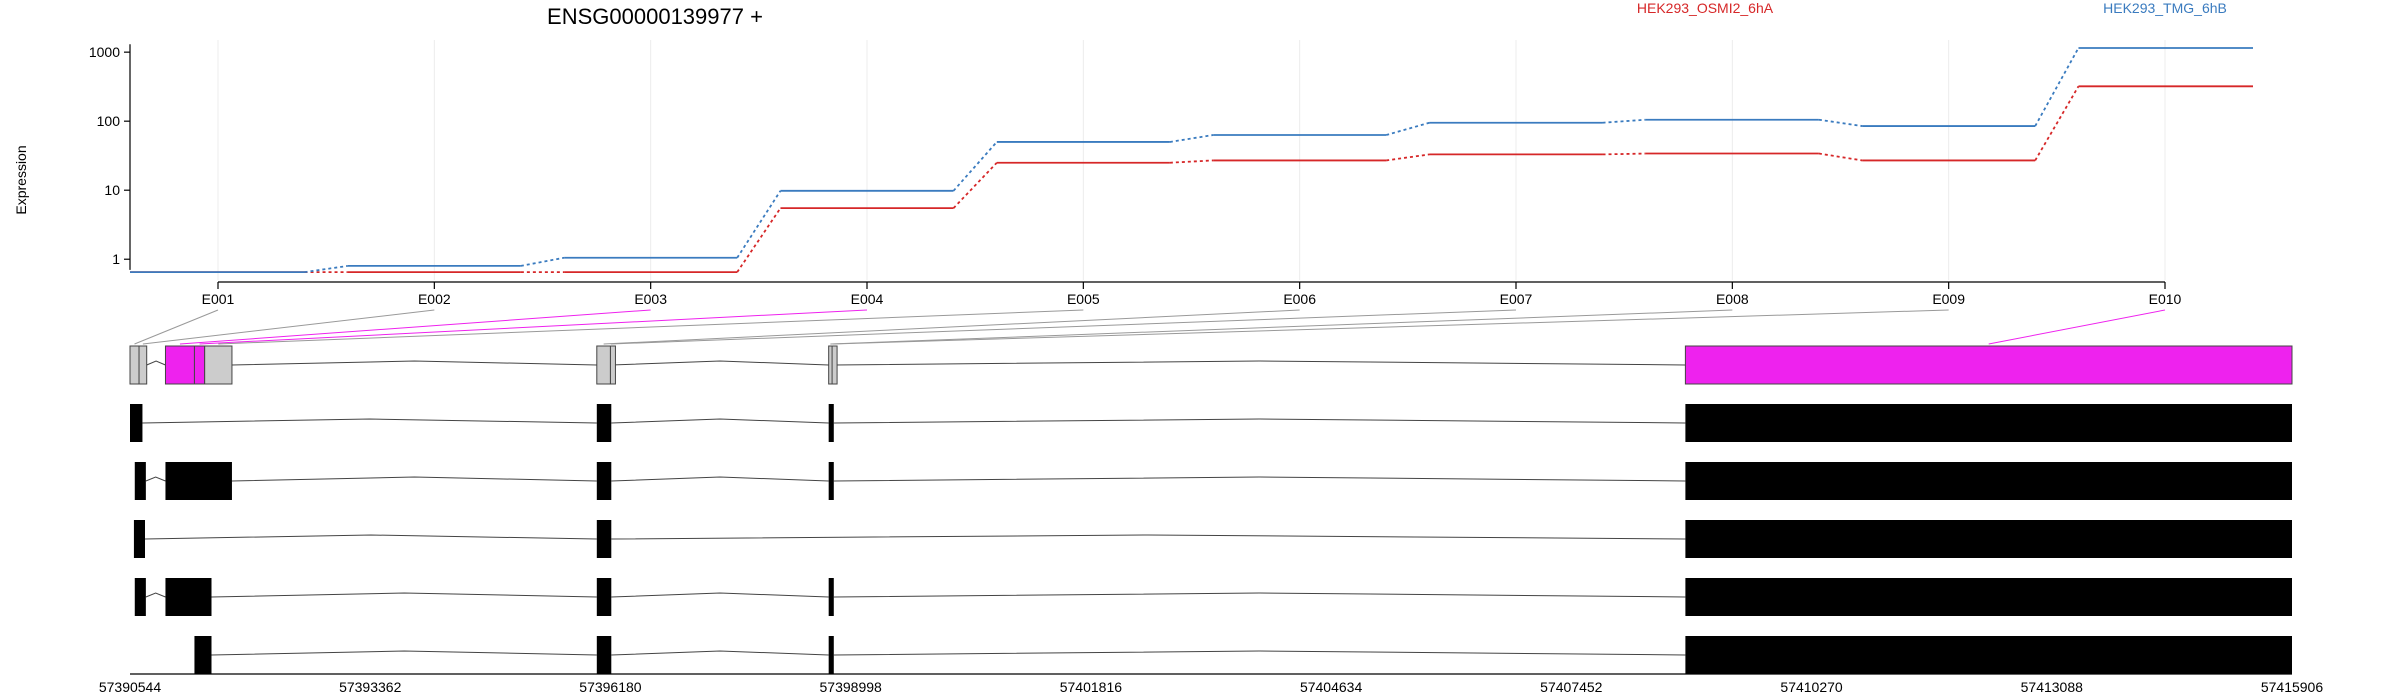  What do you see at coordinates (199, 365) in the screenshot?
I see `exon-E004` at bounding box center [199, 365].